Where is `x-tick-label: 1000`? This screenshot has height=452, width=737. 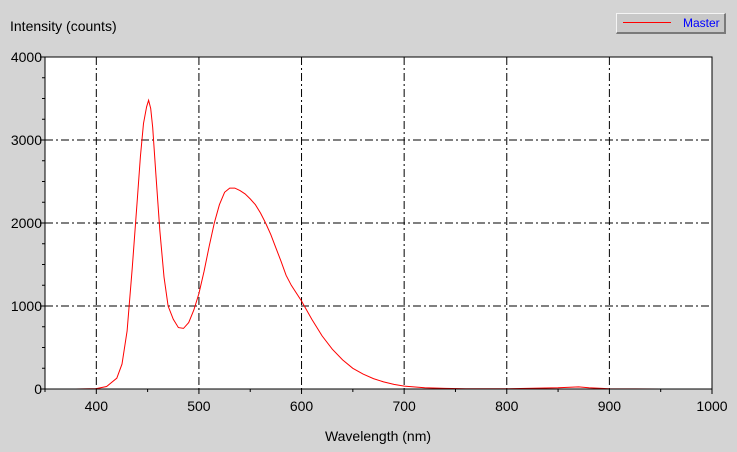 x-tick-label: 1000 is located at coordinates (711, 406).